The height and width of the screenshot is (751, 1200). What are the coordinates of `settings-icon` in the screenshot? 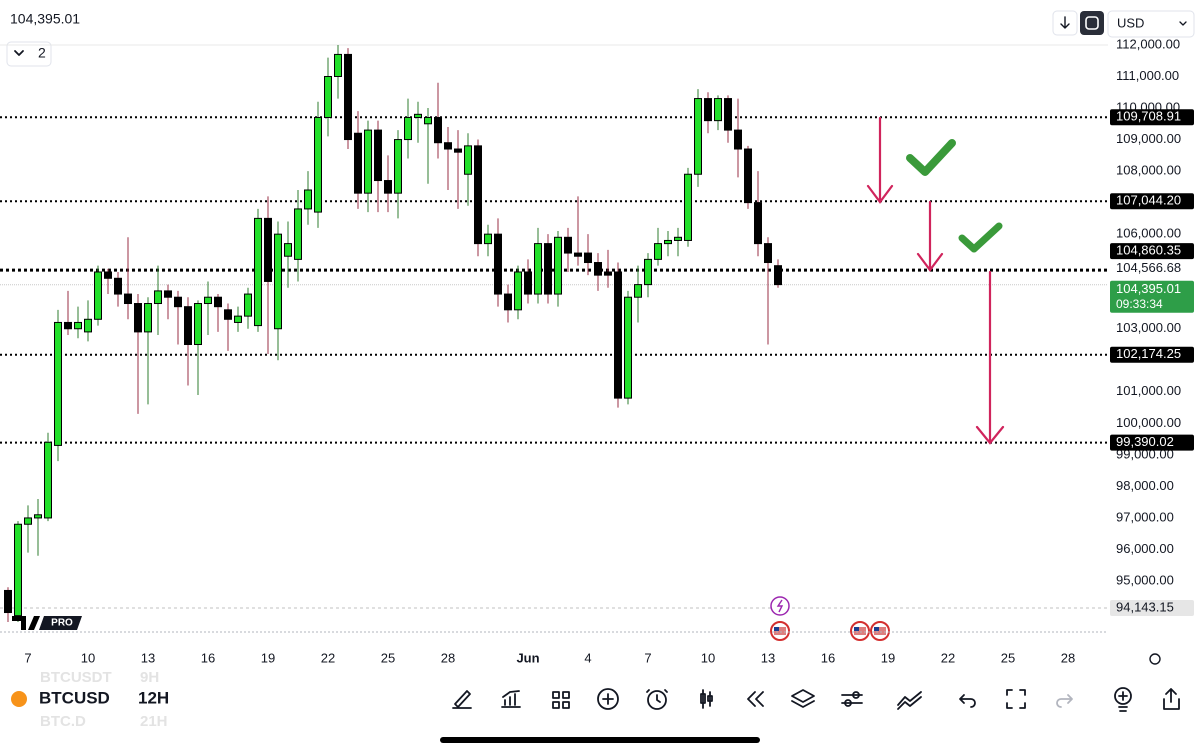 It's located at (1155, 659).